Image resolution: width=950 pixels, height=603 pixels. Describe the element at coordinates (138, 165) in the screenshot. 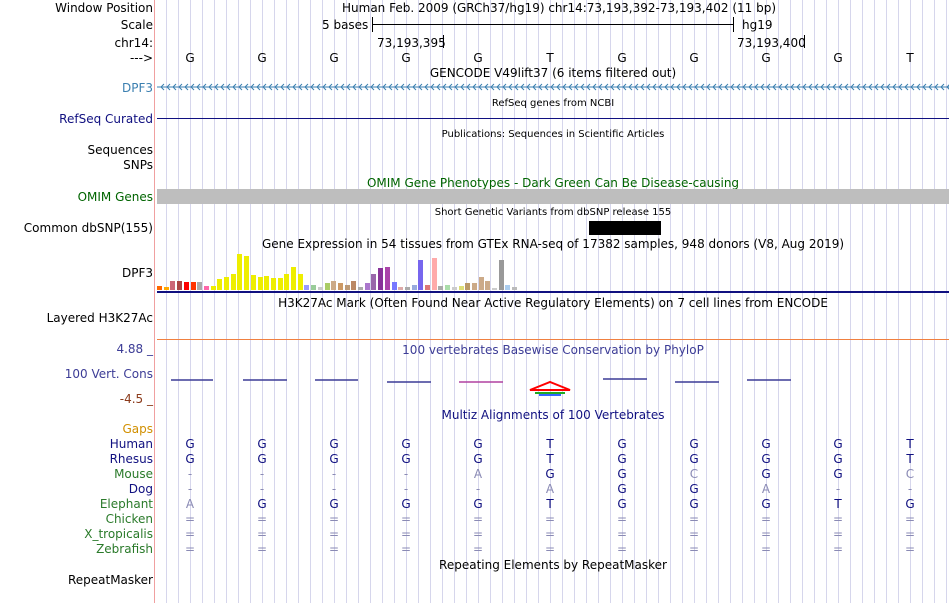

I see `snps-label: SNPs` at that location.